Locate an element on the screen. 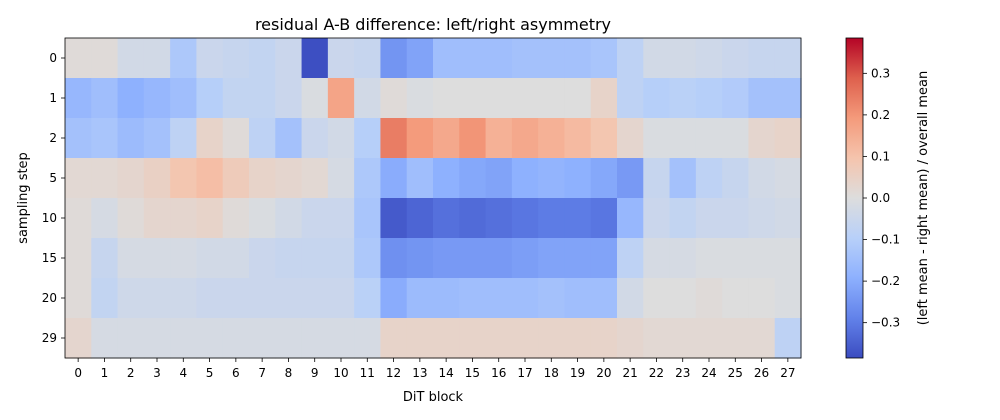 The width and height of the screenshot is (1000, 420). x-tick-label: 15 is located at coordinates (472, 373).